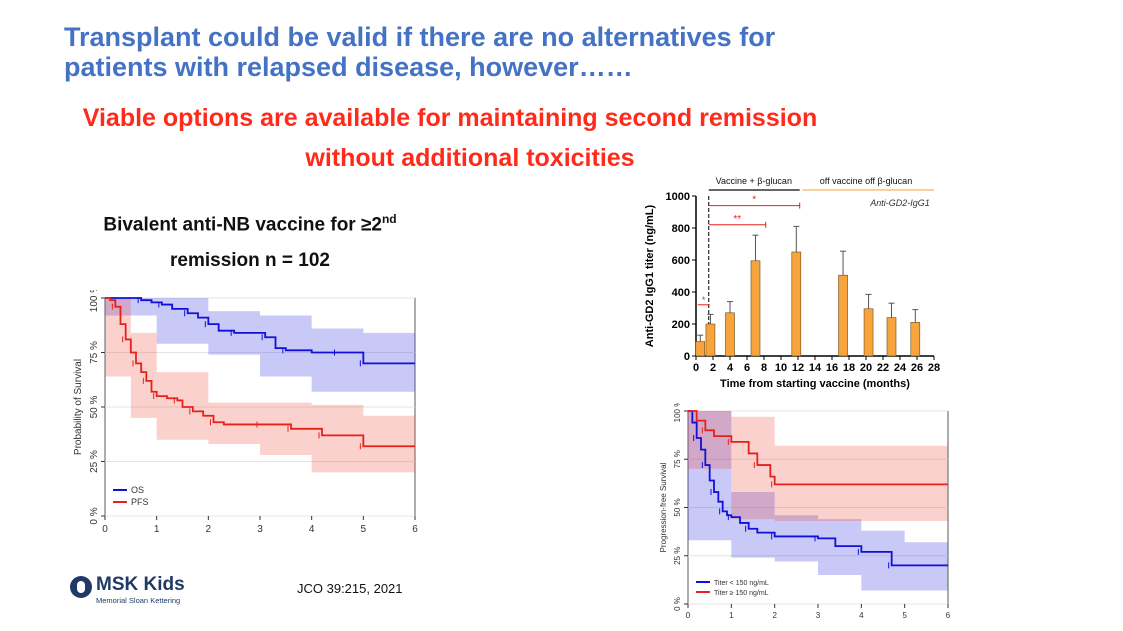 This screenshot has width=1123, height=631. Describe the element at coordinates (687, 357) in the screenshot. I see `y-tick-label: 0` at that location.